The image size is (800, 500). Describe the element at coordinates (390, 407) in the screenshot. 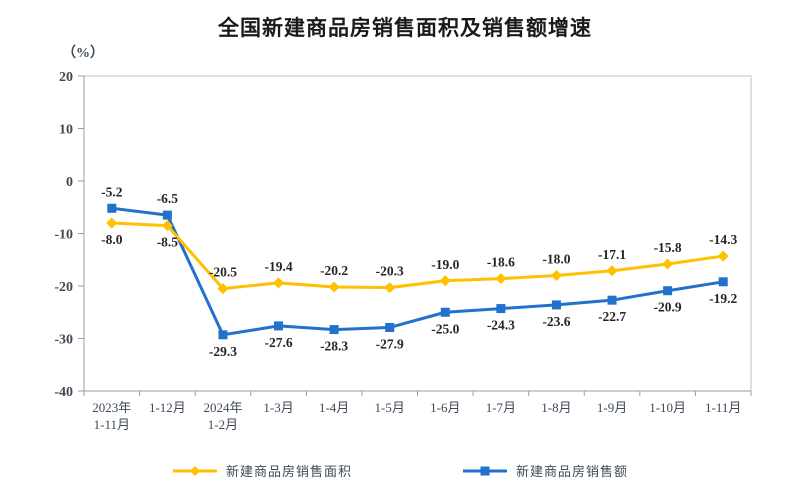

I see `svg-text: 1-5月` at that location.